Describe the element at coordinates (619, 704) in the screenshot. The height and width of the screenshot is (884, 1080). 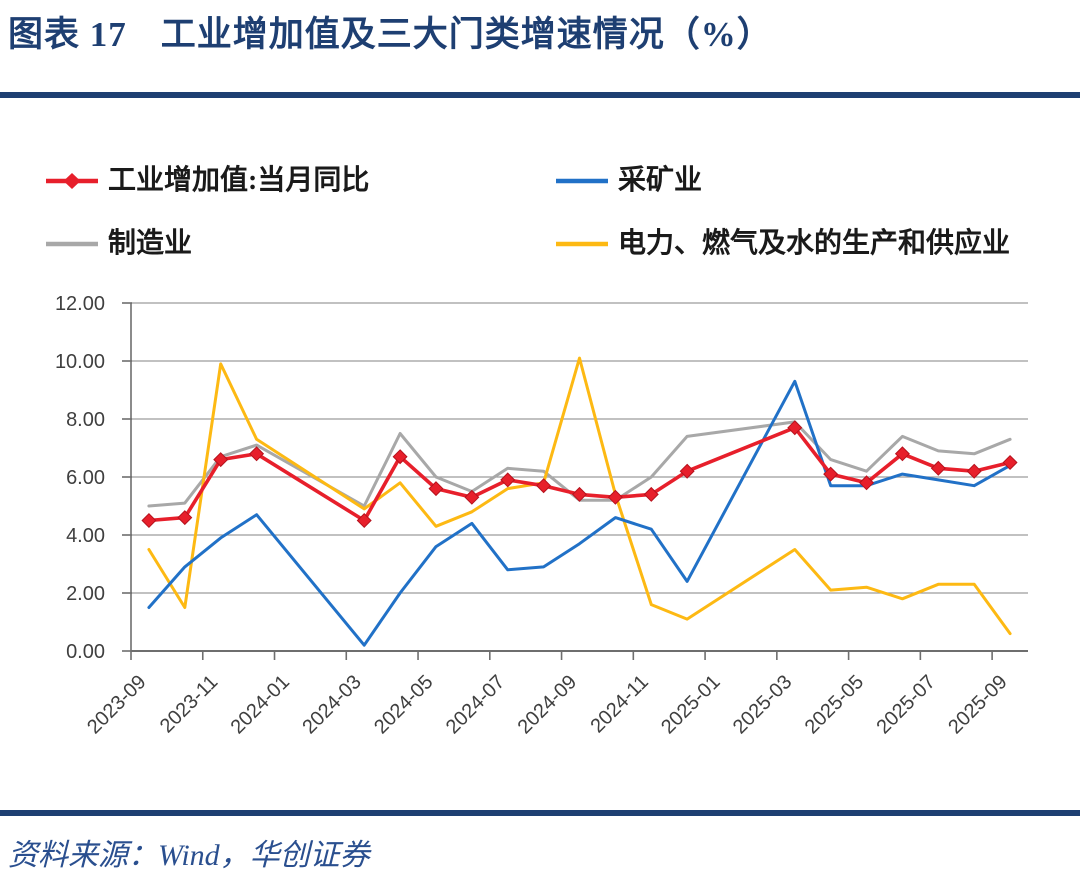
I see `x-tick-label: 2024-11` at that location.